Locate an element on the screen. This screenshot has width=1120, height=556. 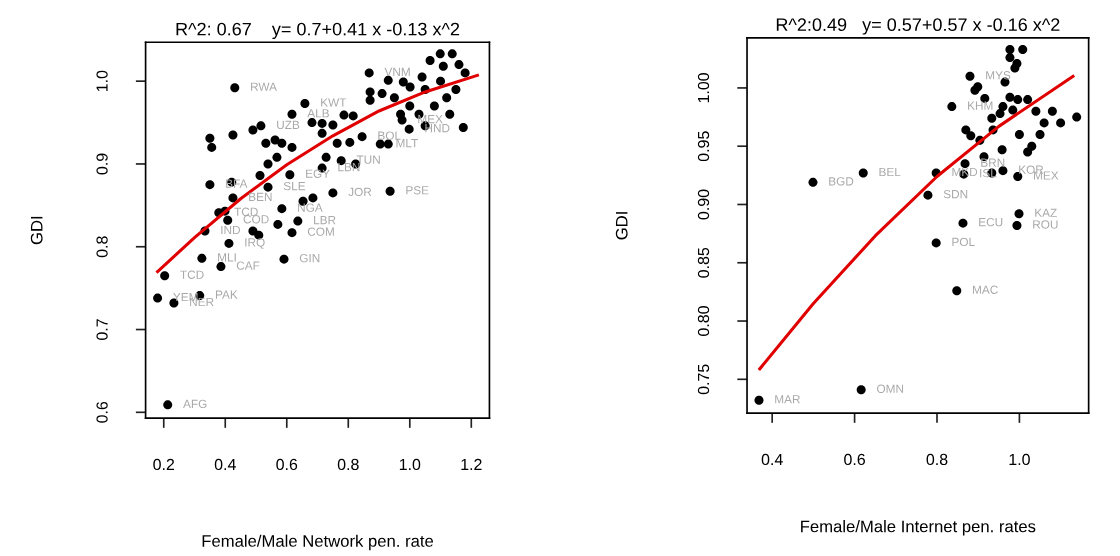
annotation: UZB is located at coordinates (288, 125).